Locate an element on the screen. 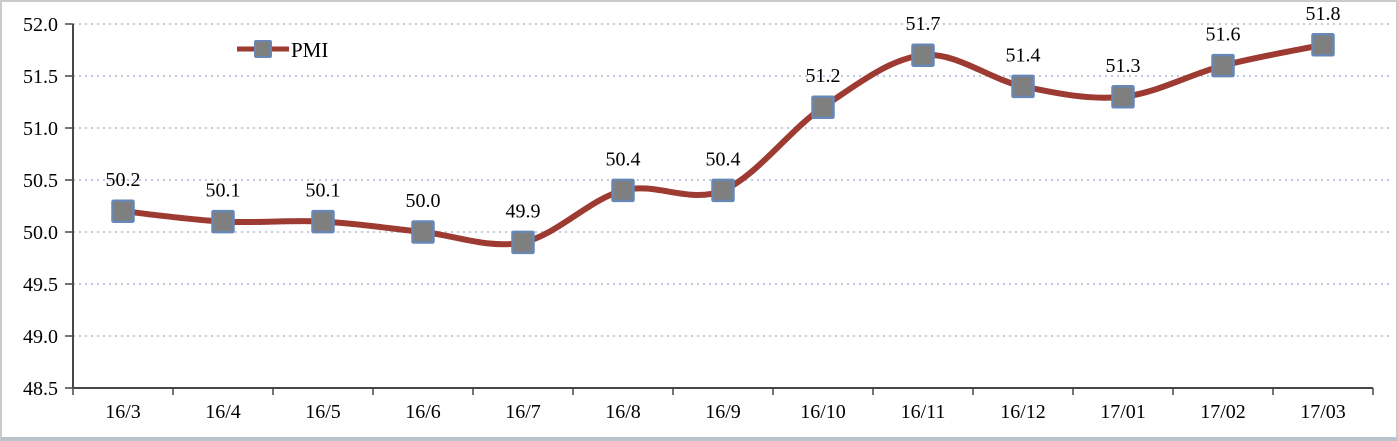 The height and width of the screenshot is (441, 1398). x-axis-tick-label: 16/7 is located at coordinates (523, 412).